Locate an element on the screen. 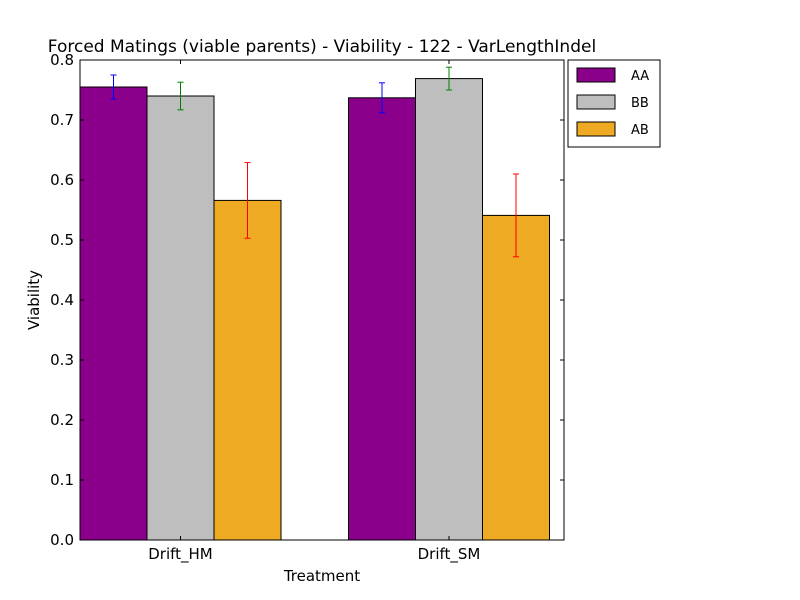 The height and width of the screenshot is (600, 800). error-bar-AA-Drift_HM is located at coordinates (113, 87).